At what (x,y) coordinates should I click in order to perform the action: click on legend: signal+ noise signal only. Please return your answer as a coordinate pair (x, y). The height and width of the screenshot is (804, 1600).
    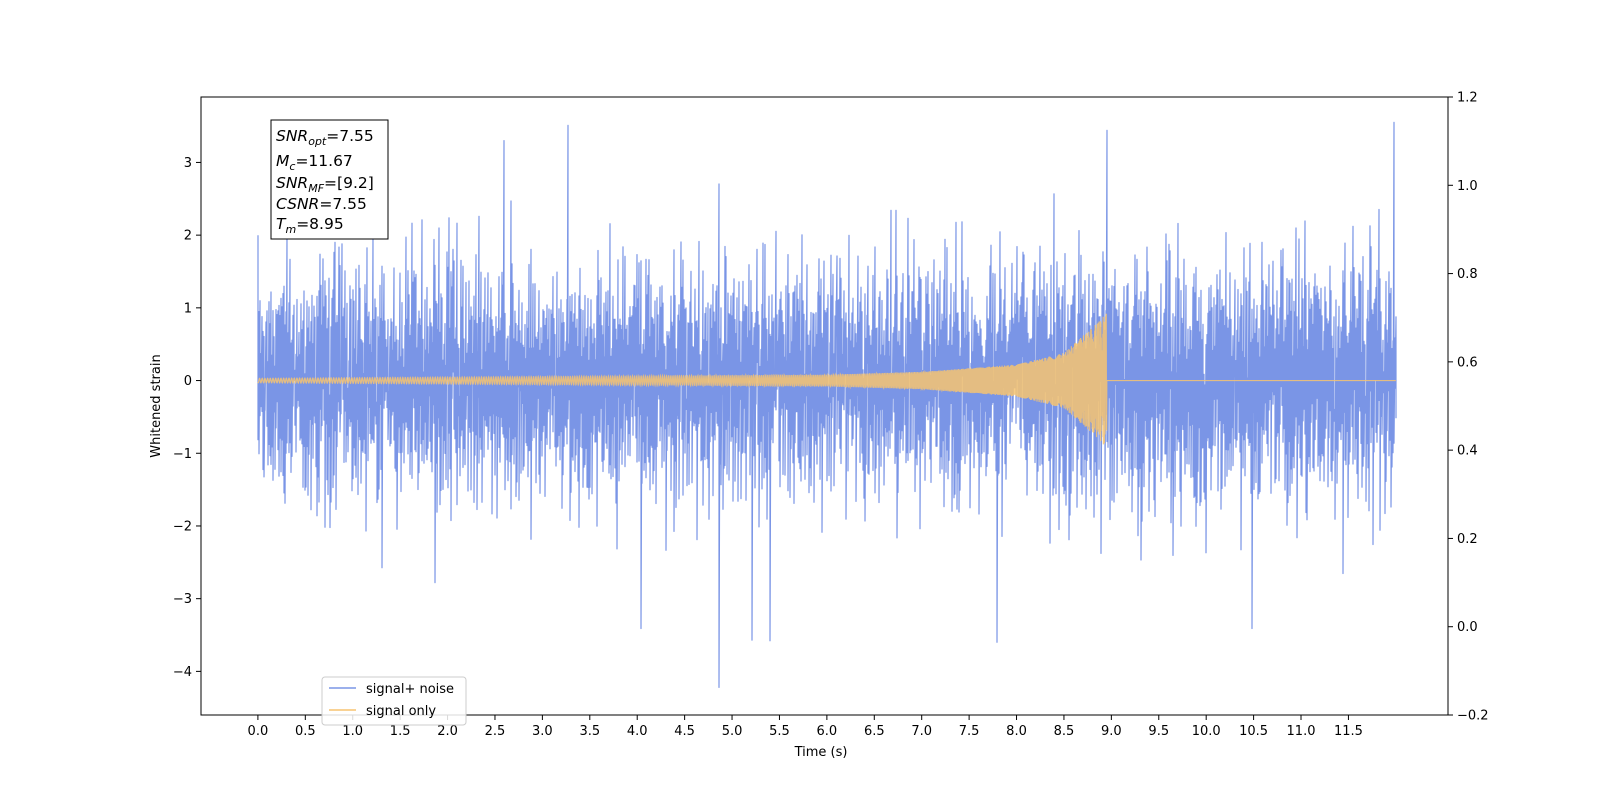
    Looking at the image, I should click on (394, 701).